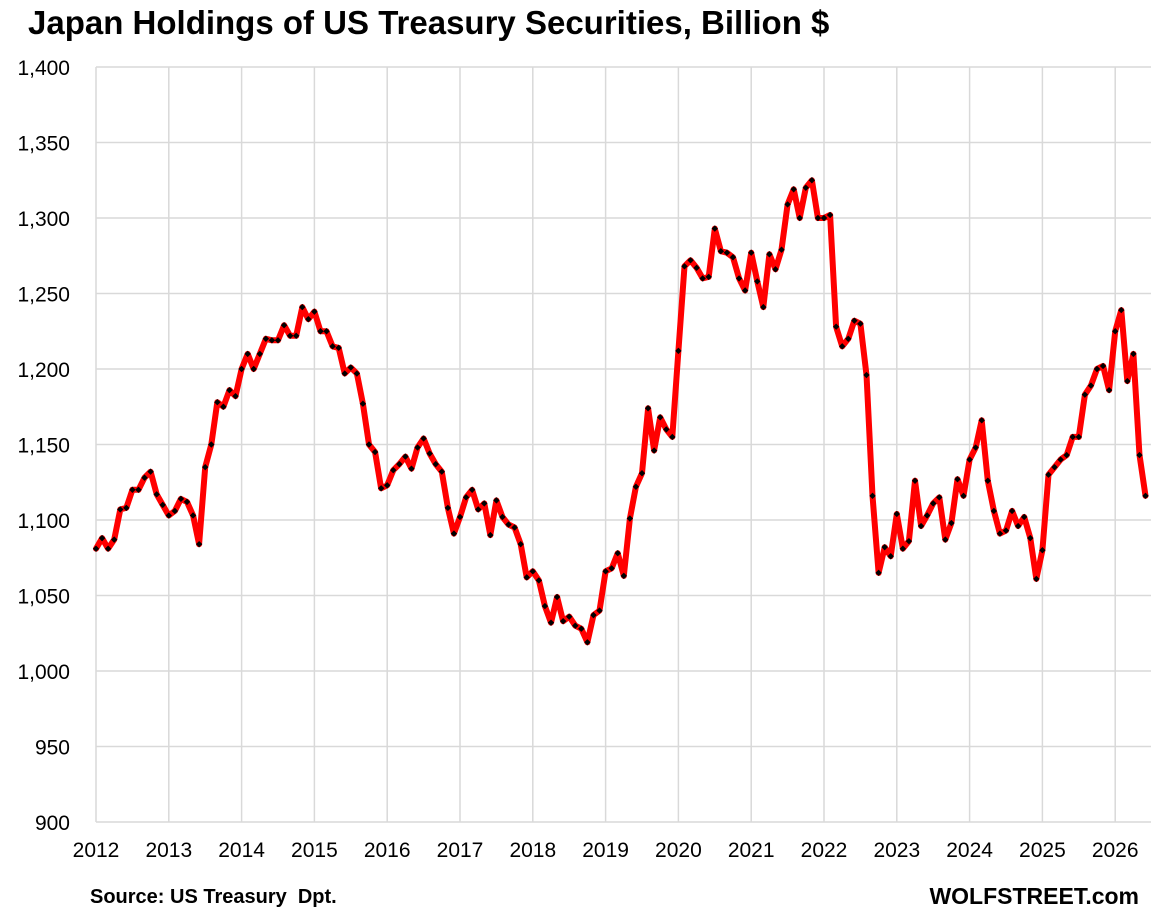  I want to click on x-tick-label: 2026, so click(1115, 850).